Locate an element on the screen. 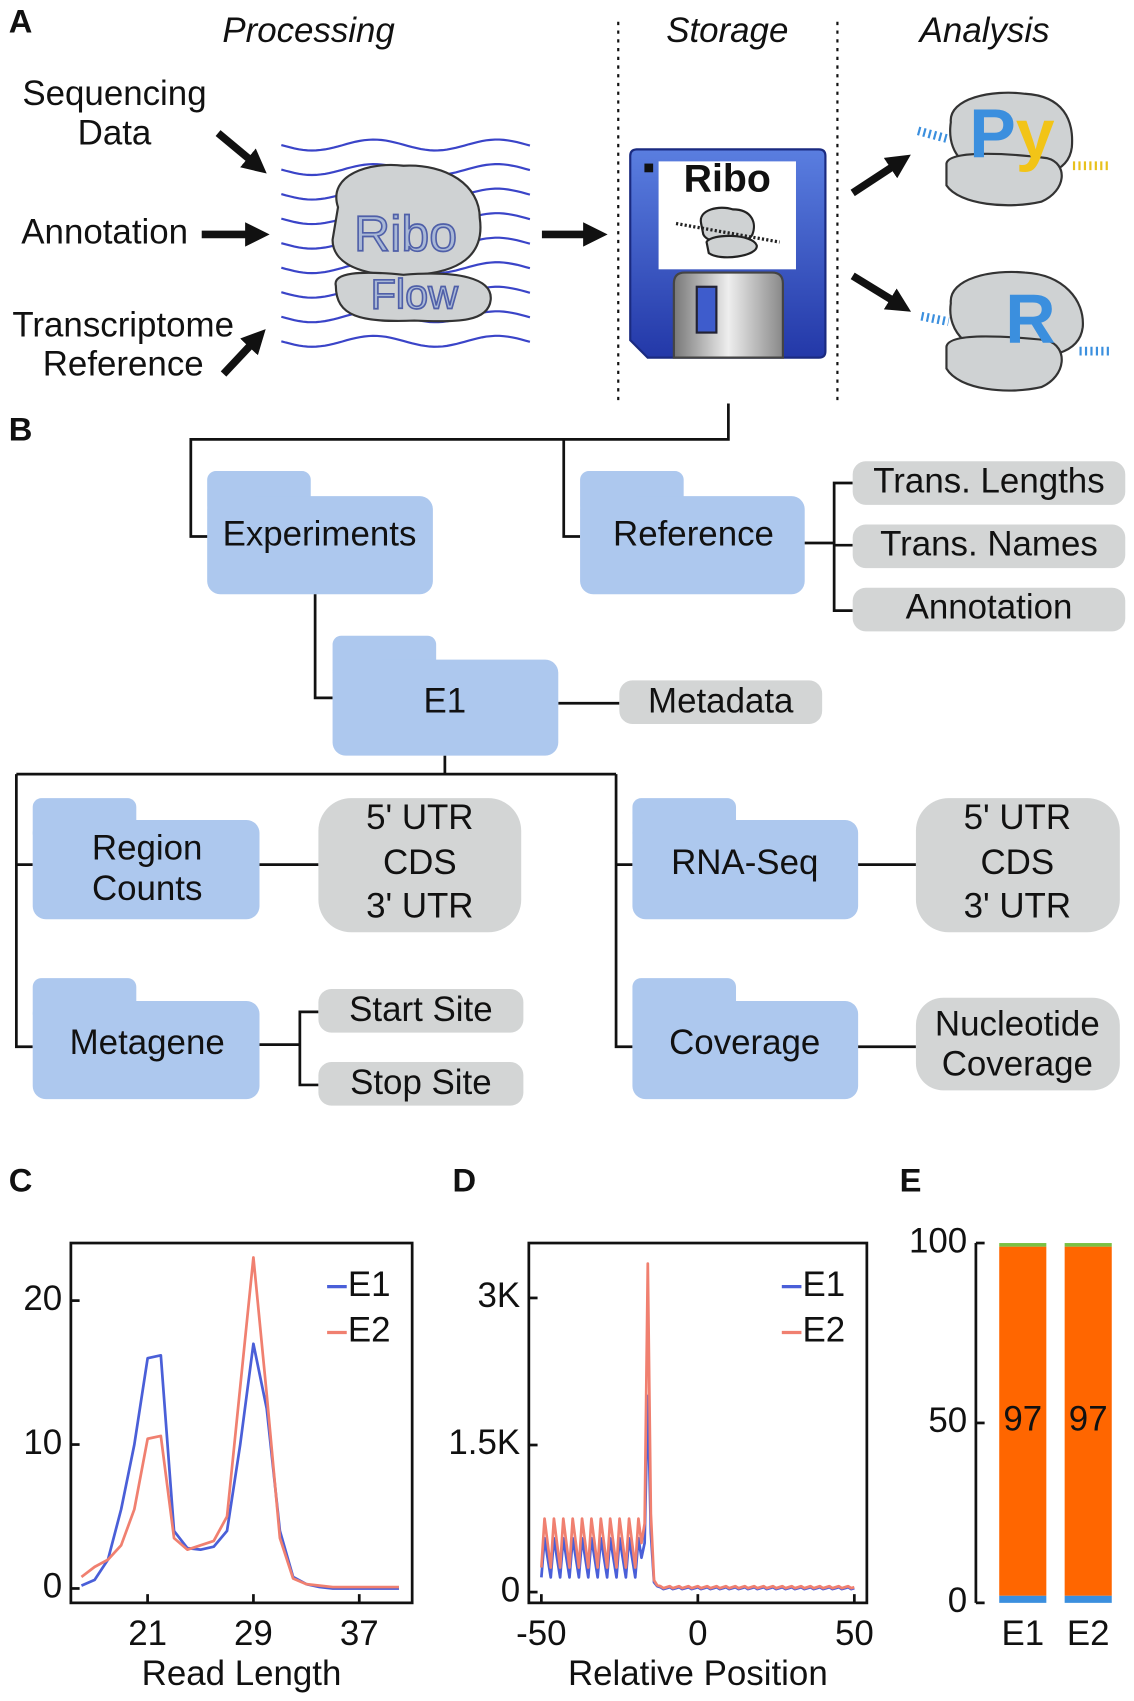 The width and height of the screenshot is (1134, 1701). item-label: Metadata is located at coordinates (721, 701).